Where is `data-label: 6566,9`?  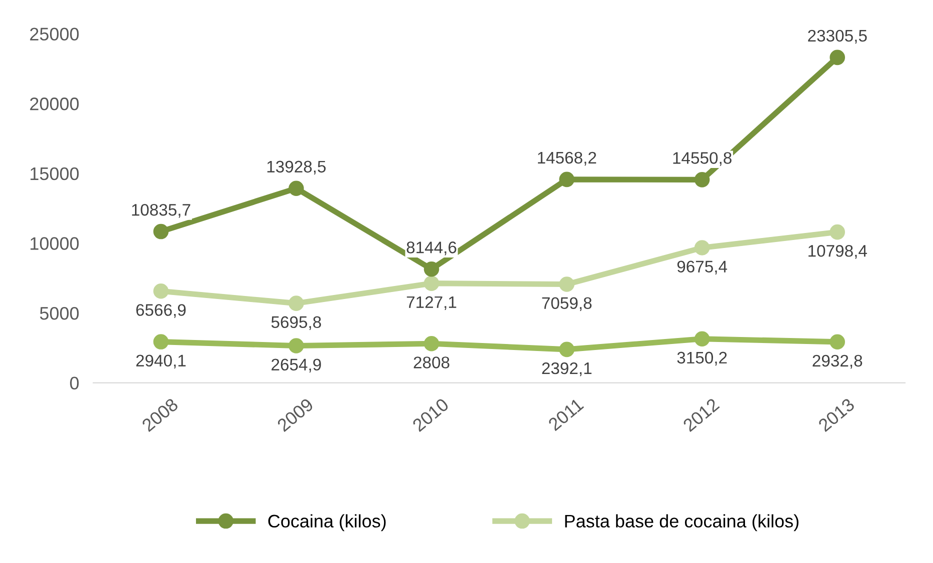 data-label: 6566,9 is located at coordinates (161, 311).